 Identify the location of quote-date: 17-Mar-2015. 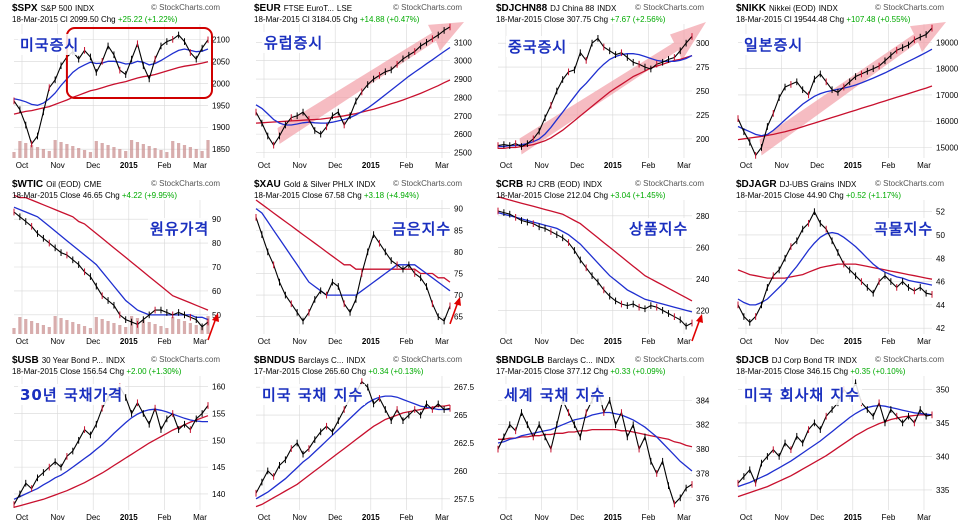
(519, 371).